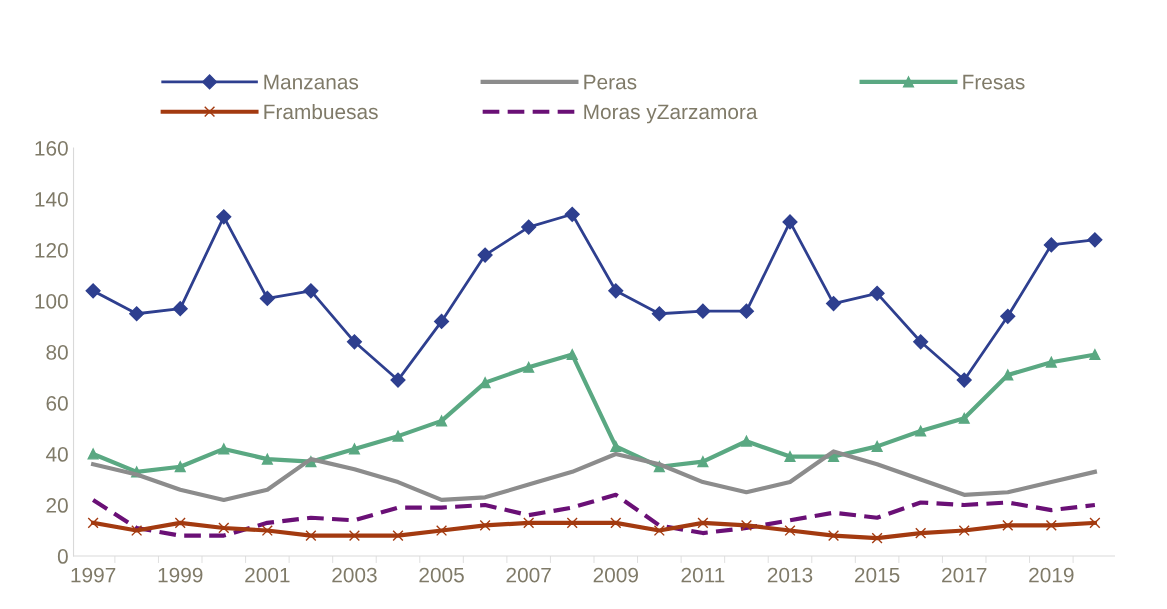 This screenshot has height=609, width=1167. Describe the element at coordinates (267, 575) in the screenshot. I see `x-tick-label: 2001` at that location.